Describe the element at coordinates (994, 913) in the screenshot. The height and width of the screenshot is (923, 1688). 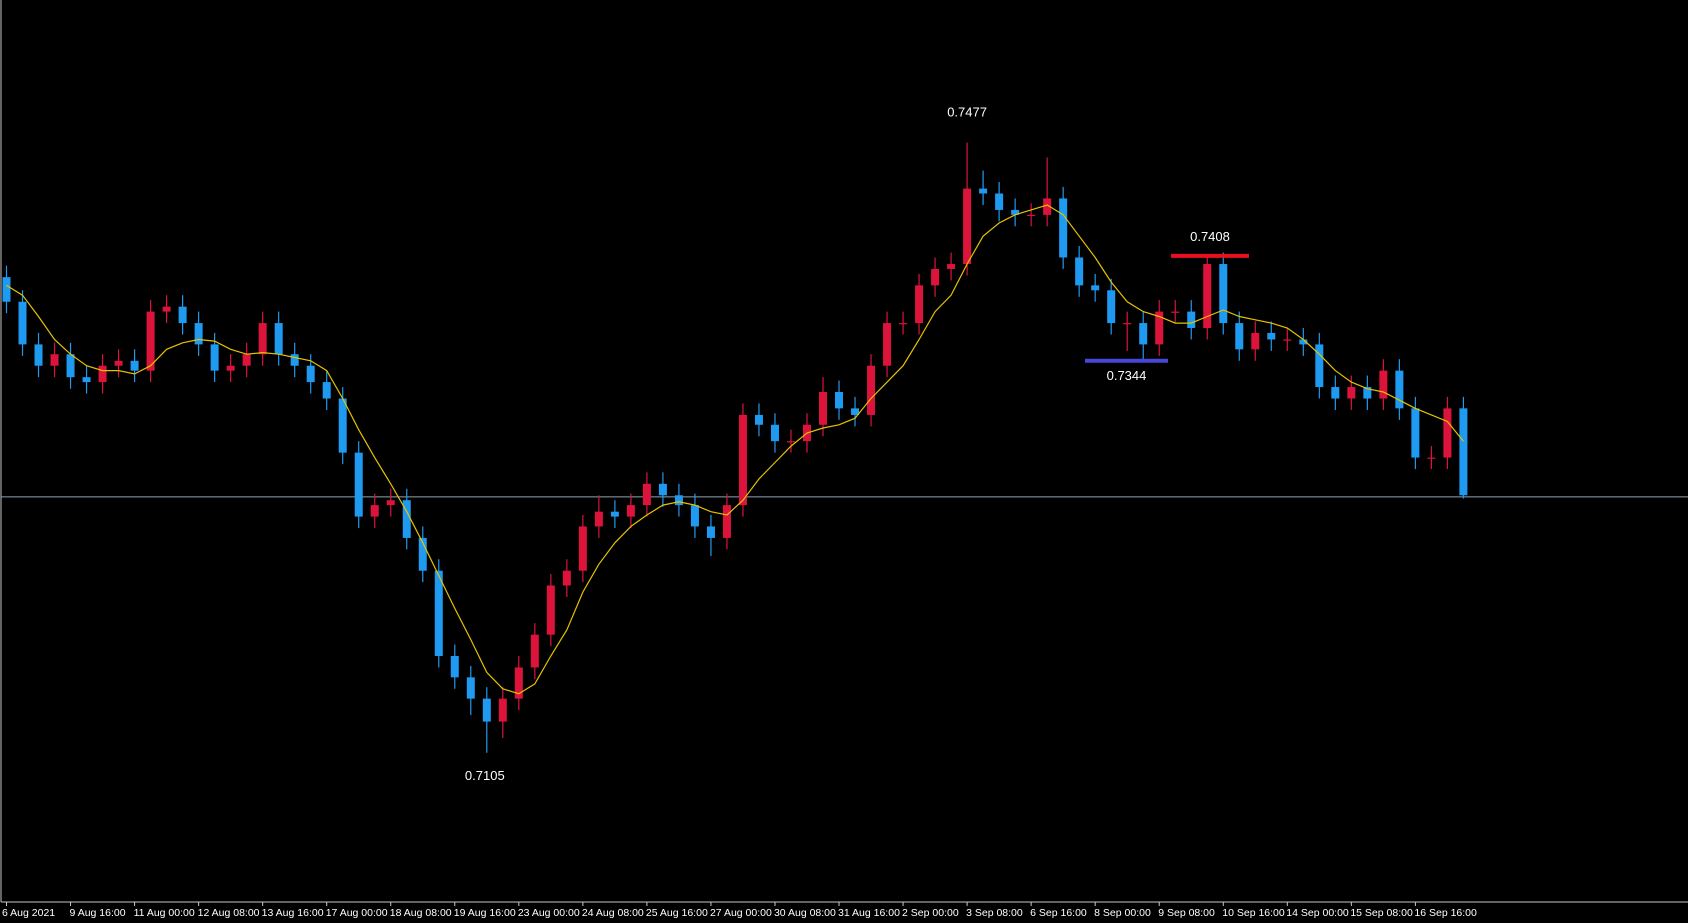
I see `x-tick-label: 3 Sep 08:00` at that location.